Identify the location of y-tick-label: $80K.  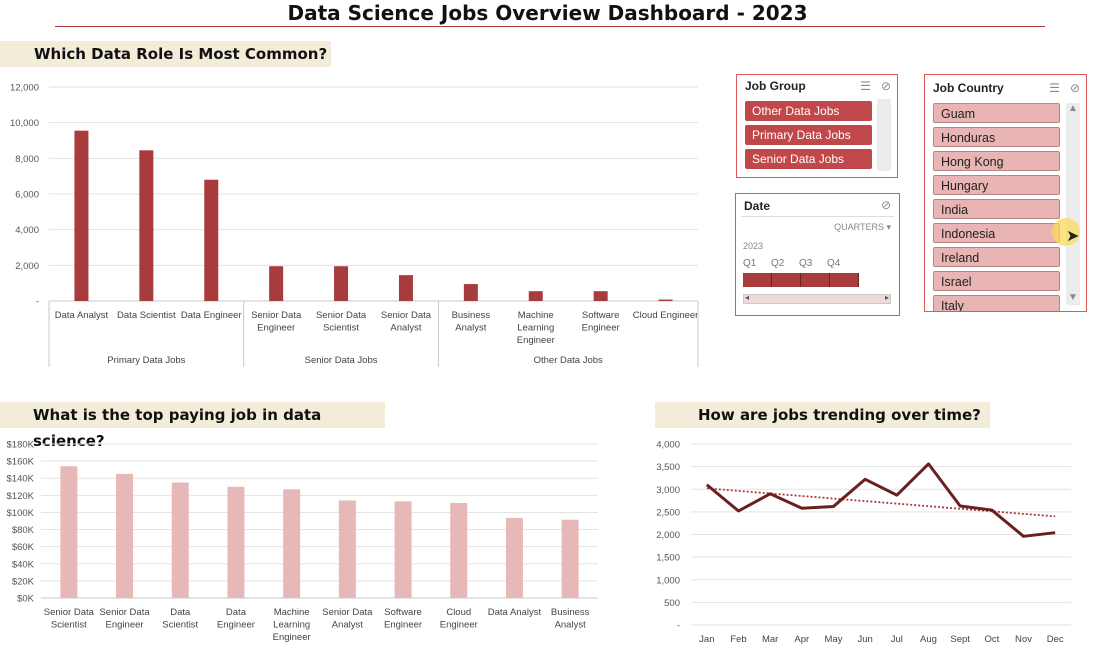
(23, 530).